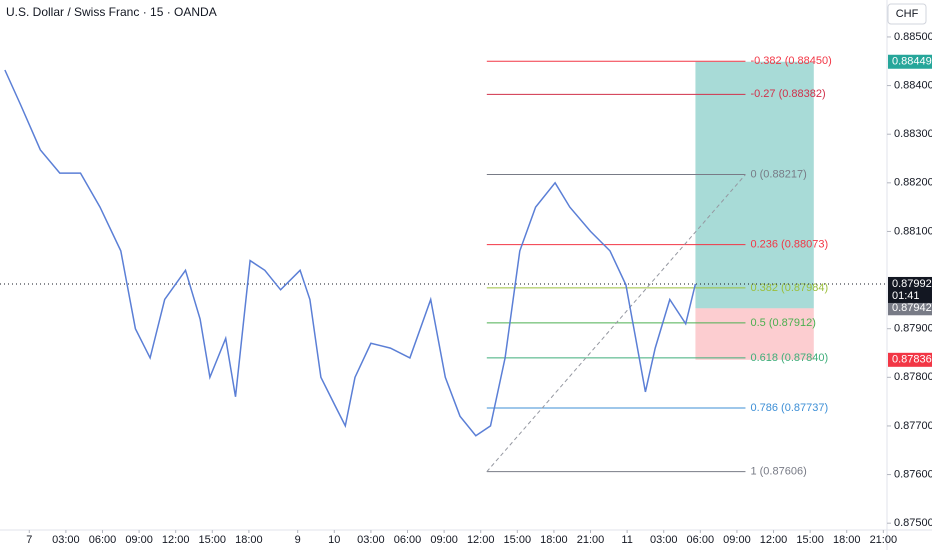  I want to click on y-tick-label: 0.88300, so click(913, 134).